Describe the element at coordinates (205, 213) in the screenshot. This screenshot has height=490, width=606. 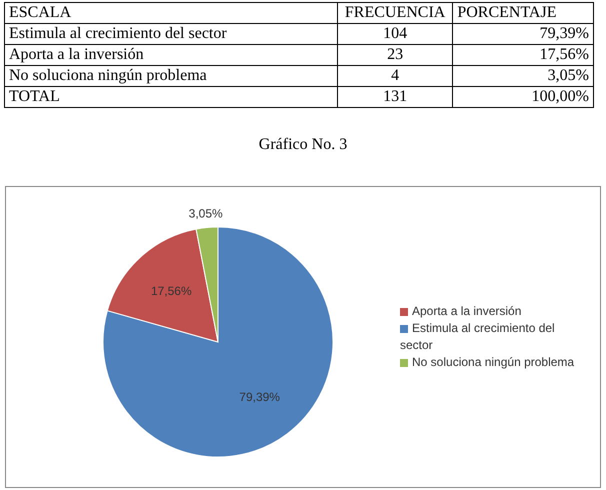
I see `data-label: 3,05%` at that location.